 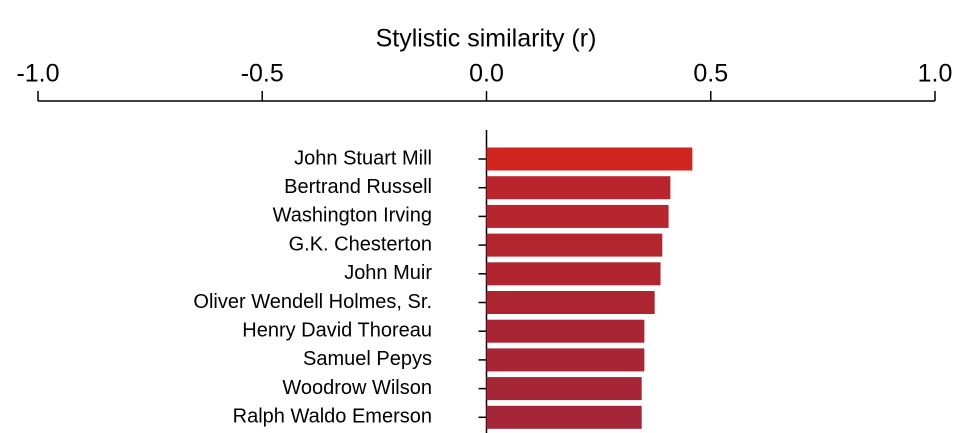 I want to click on y-tick-label: G.K. Chesterton, so click(x=360, y=244).